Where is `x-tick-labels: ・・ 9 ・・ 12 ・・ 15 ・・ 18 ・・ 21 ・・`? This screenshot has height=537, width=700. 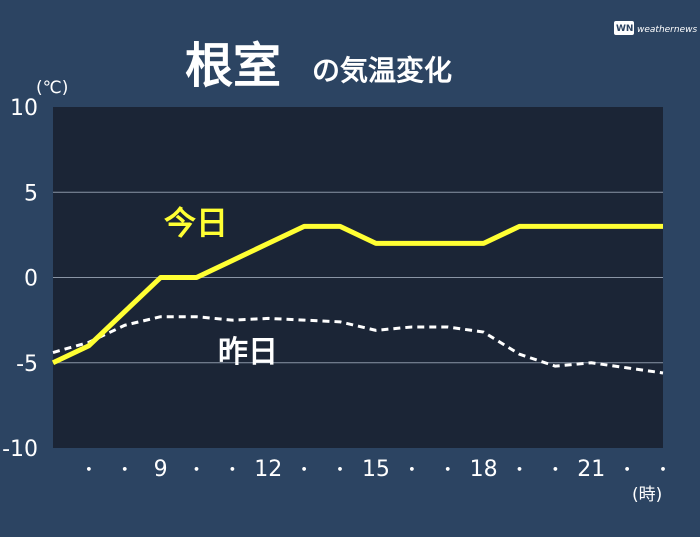 x-tick-labels: ・・ 9 ・・ 12 ・・ 15 ・・ 18 ・・ 21 ・・ is located at coordinates (376, 469).